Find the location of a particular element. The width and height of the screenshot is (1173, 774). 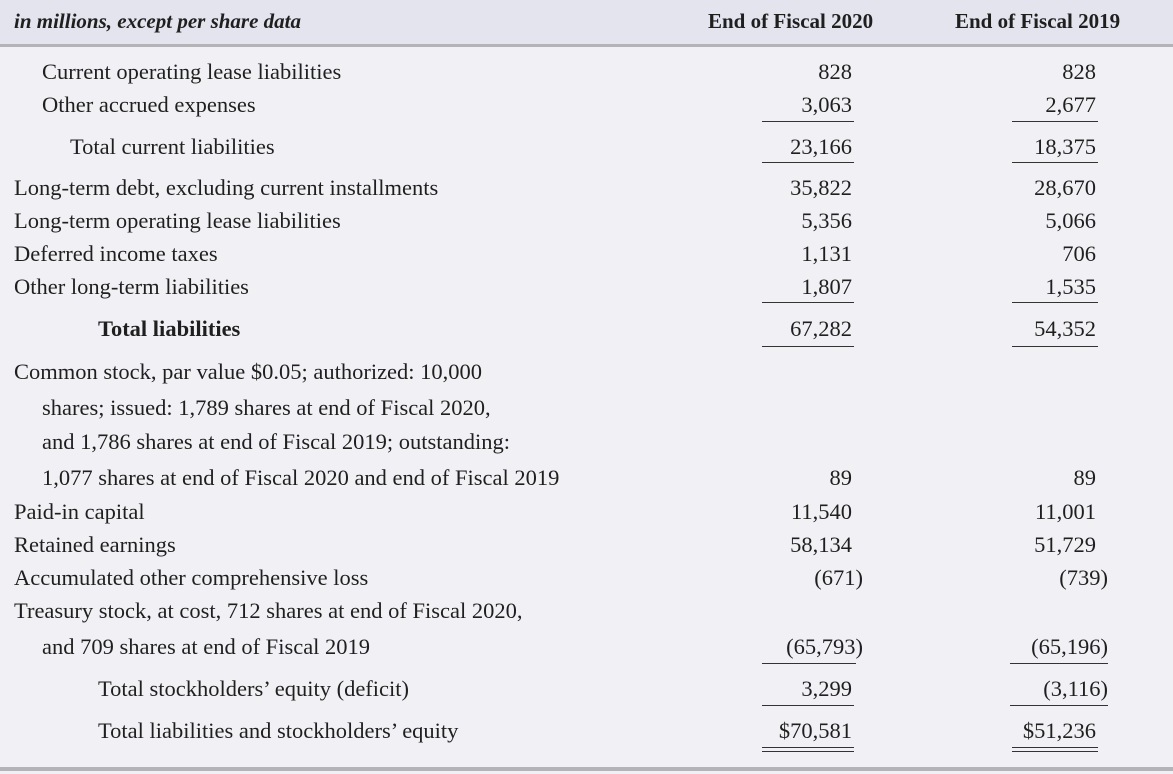

value-2019: 1,535 is located at coordinates (1070, 286).